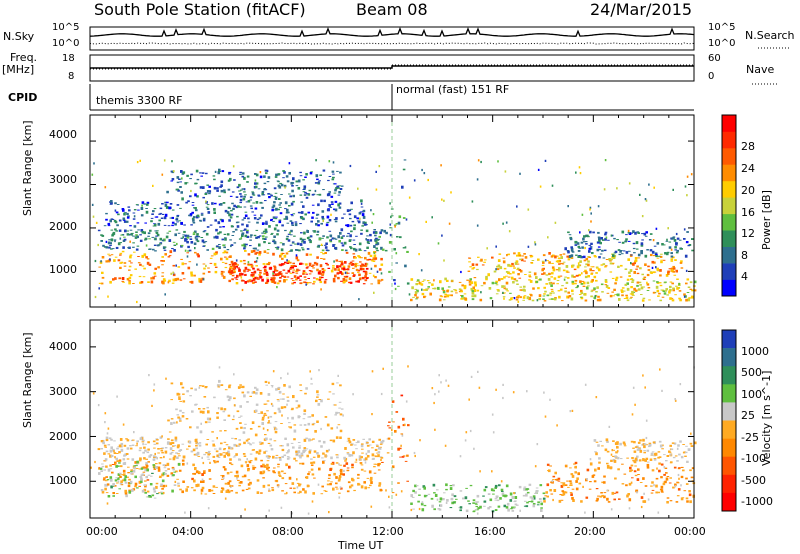  What do you see at coordinates (188, 531) in the screenshot?
I see `x-tick-label: 04:00` at bounding box center [188, 531].